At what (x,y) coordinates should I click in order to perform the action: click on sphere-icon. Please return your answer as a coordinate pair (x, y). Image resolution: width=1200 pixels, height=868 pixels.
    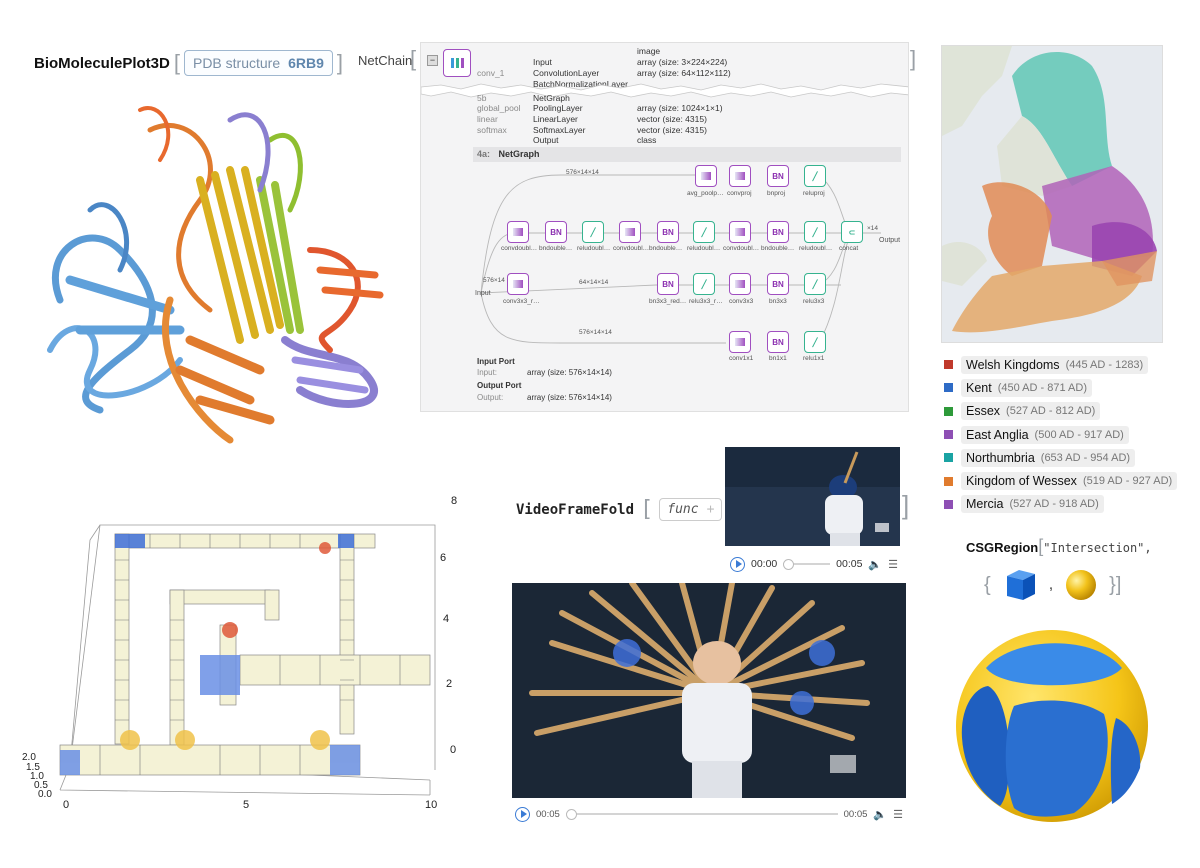
    Looking at the image, I should click on (1081, 585).